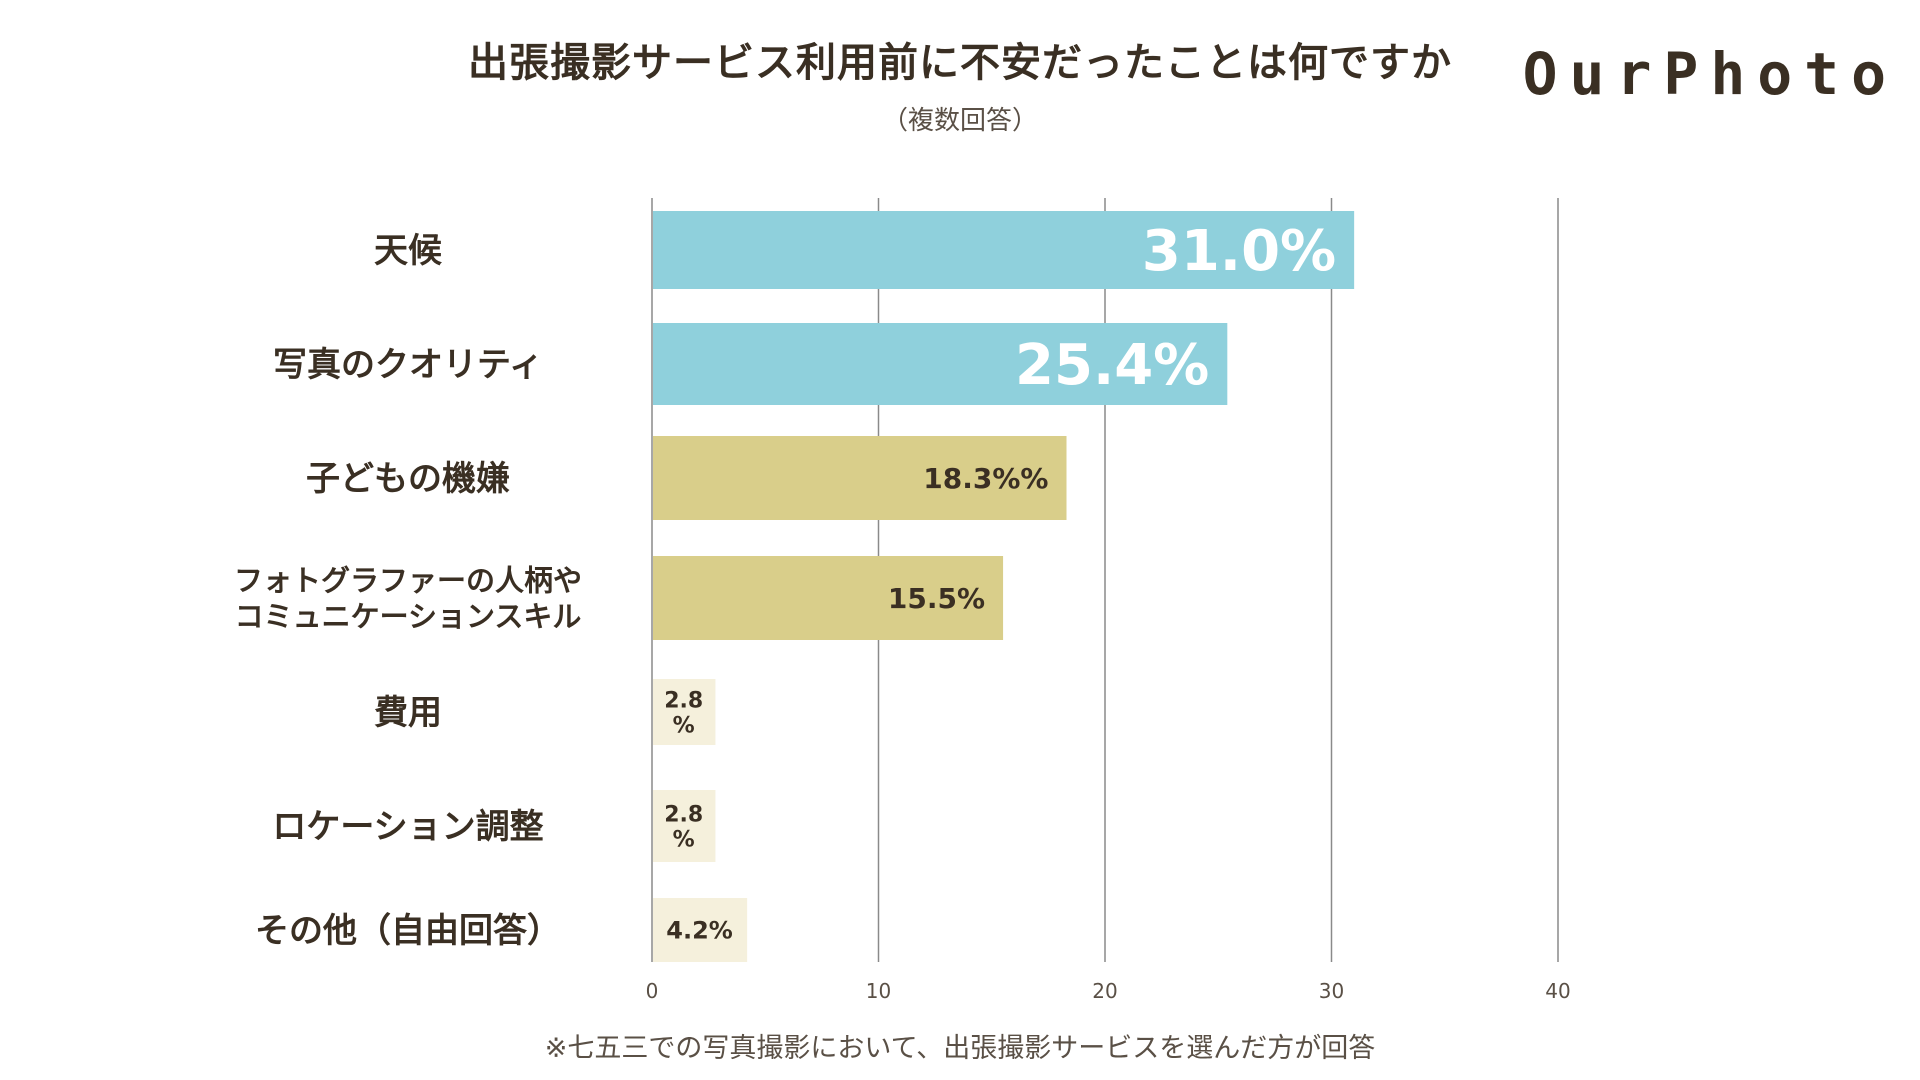 The image size is (1920, 1080). What do you see at coordinates (960, 63) in the screenshot?
I see `chart-title: 出張撮影サービス利用前に不安だったことは何ですか` at bounding box center [960, 63].